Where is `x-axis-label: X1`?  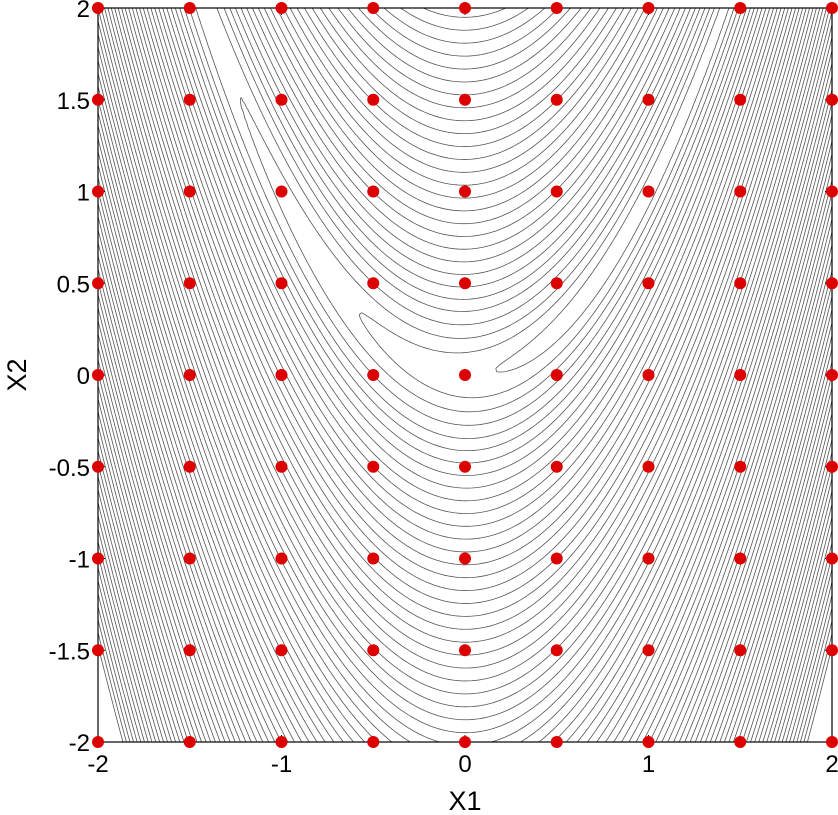
x-axis-label: X1 is located at coordinates (464, 800).